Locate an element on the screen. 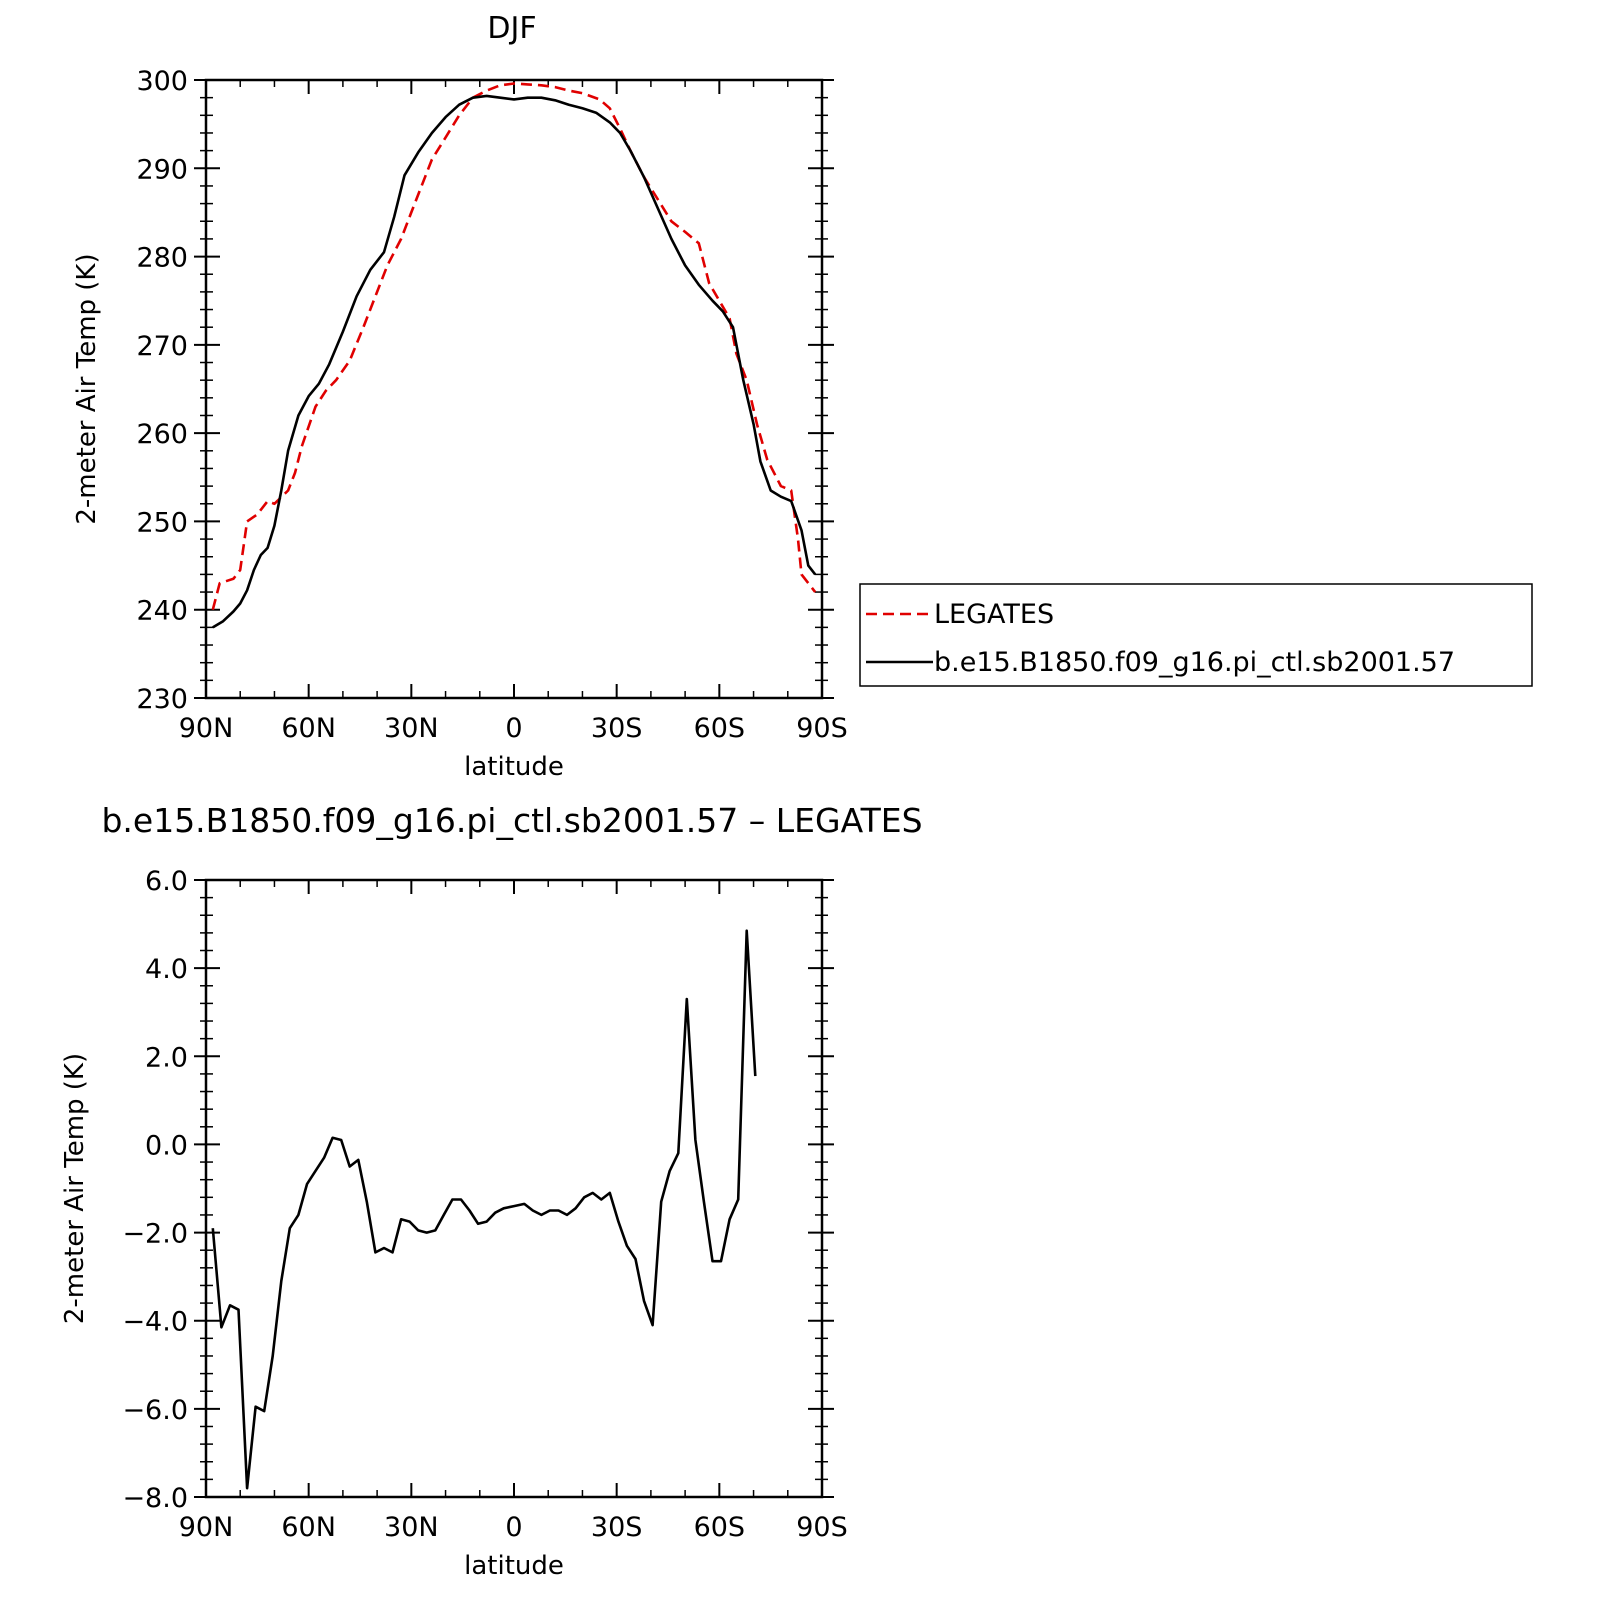 Image resolution: width=1599 pixels, height=1602 pixels. y-tick-label: 230 is located at coordinates (162, 699).